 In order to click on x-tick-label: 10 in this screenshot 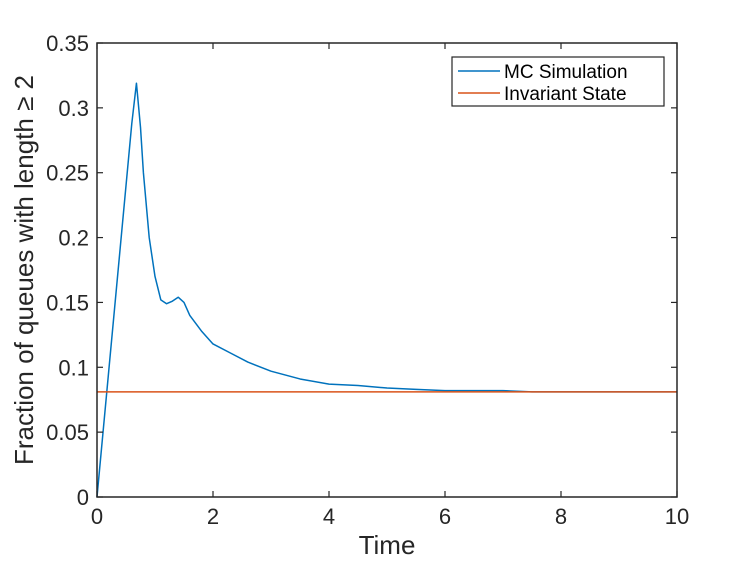, I will do `click(677, 516)`.